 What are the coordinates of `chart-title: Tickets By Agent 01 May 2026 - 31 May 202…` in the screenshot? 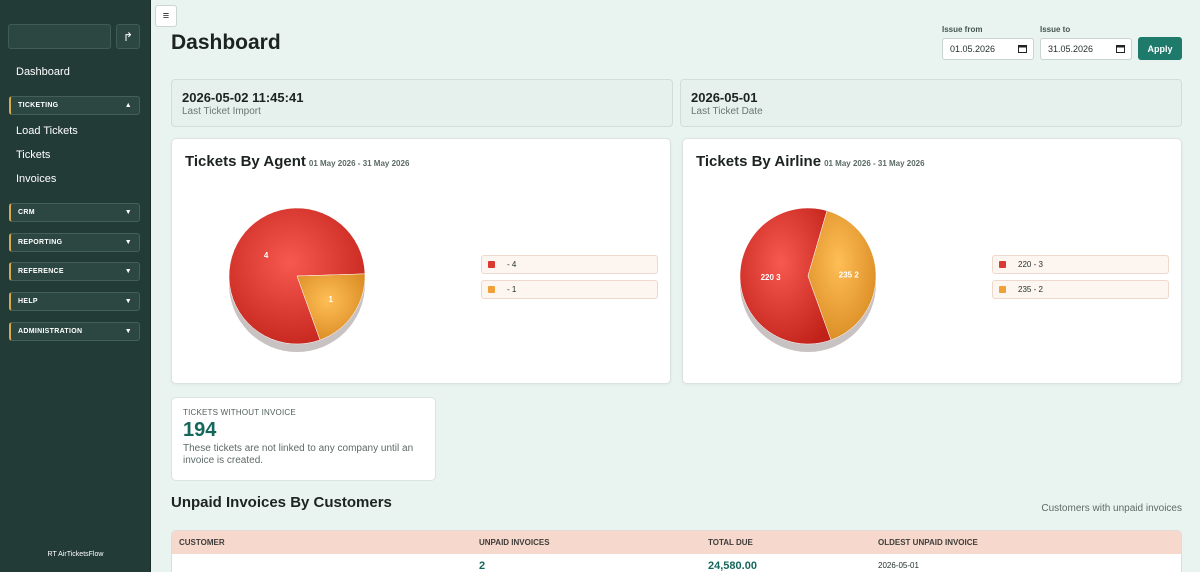 It's located at (297, 161).